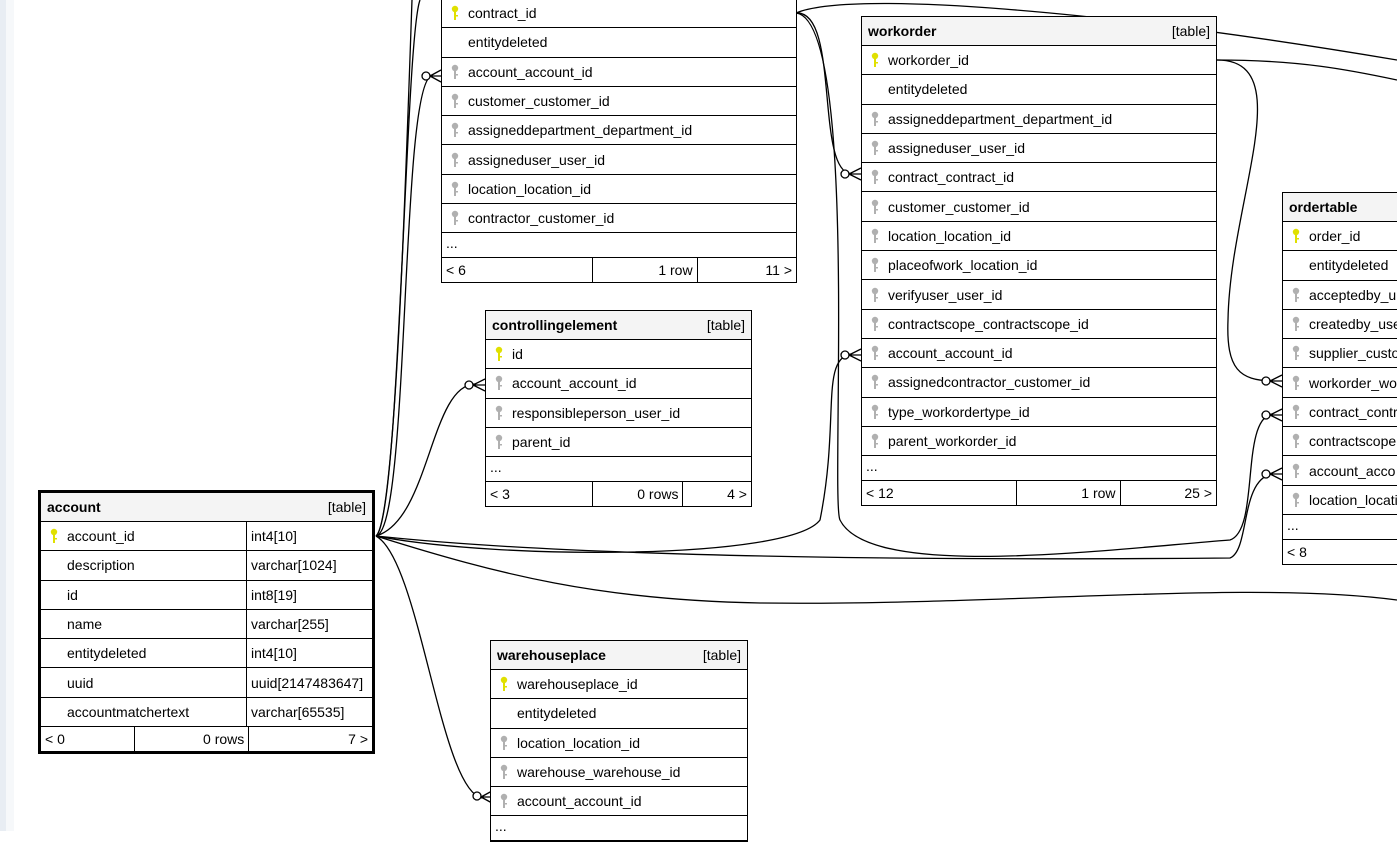  I want to click on column-row: supplier_custo, so click(1340, 354).